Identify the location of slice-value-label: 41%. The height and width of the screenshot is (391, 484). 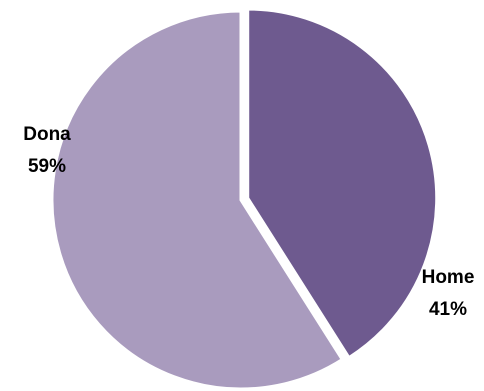
(448, 309).